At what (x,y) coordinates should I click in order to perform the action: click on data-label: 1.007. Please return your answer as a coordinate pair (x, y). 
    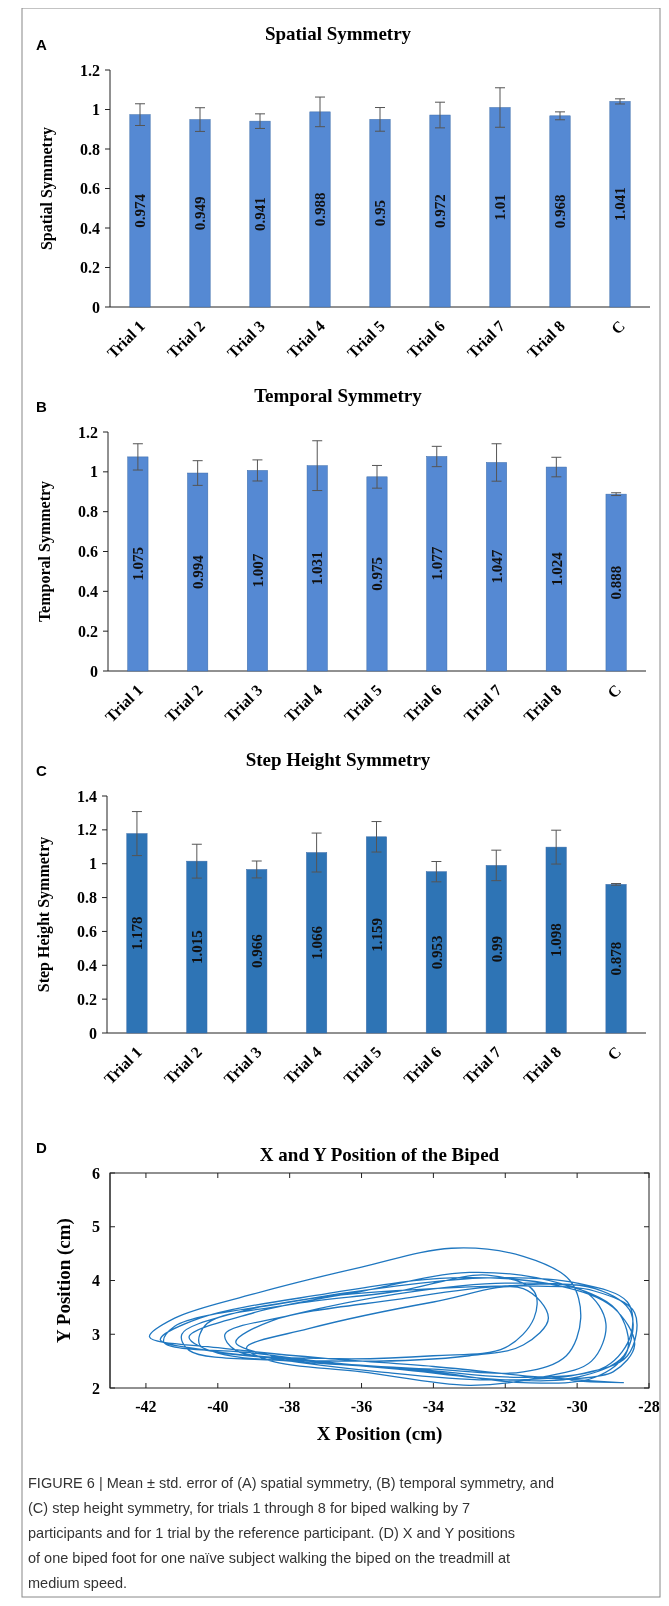
    Looking at the image, I should click on (257, 570).